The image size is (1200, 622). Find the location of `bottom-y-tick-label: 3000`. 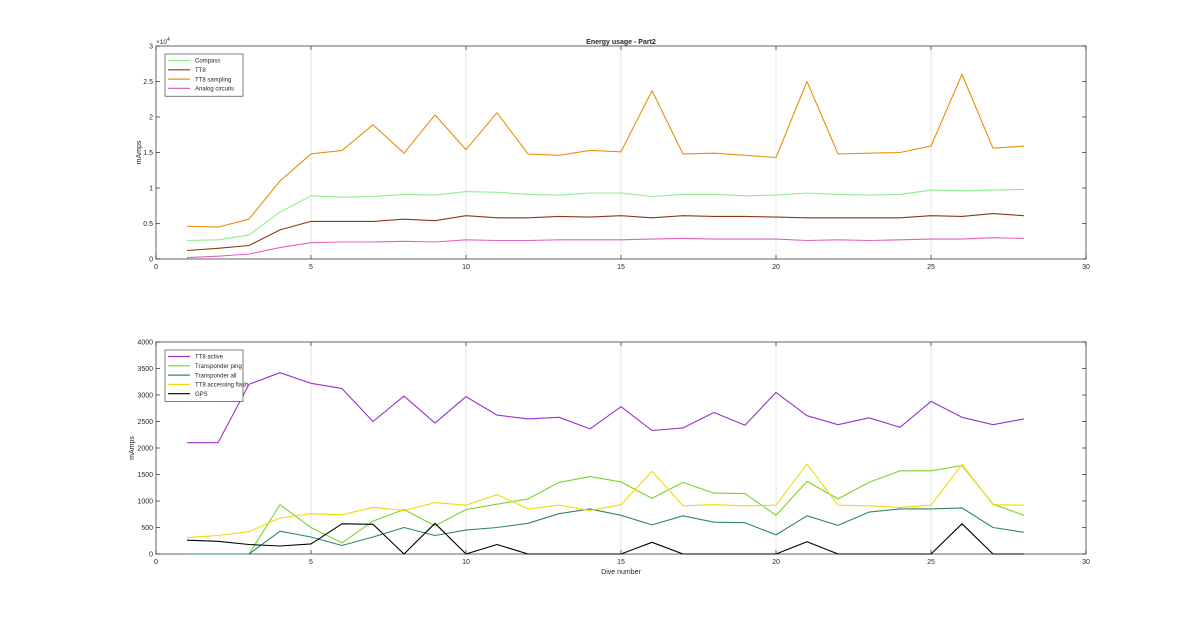

bottom-y-tick-label: 3000 is located at coordinates (145, 396).